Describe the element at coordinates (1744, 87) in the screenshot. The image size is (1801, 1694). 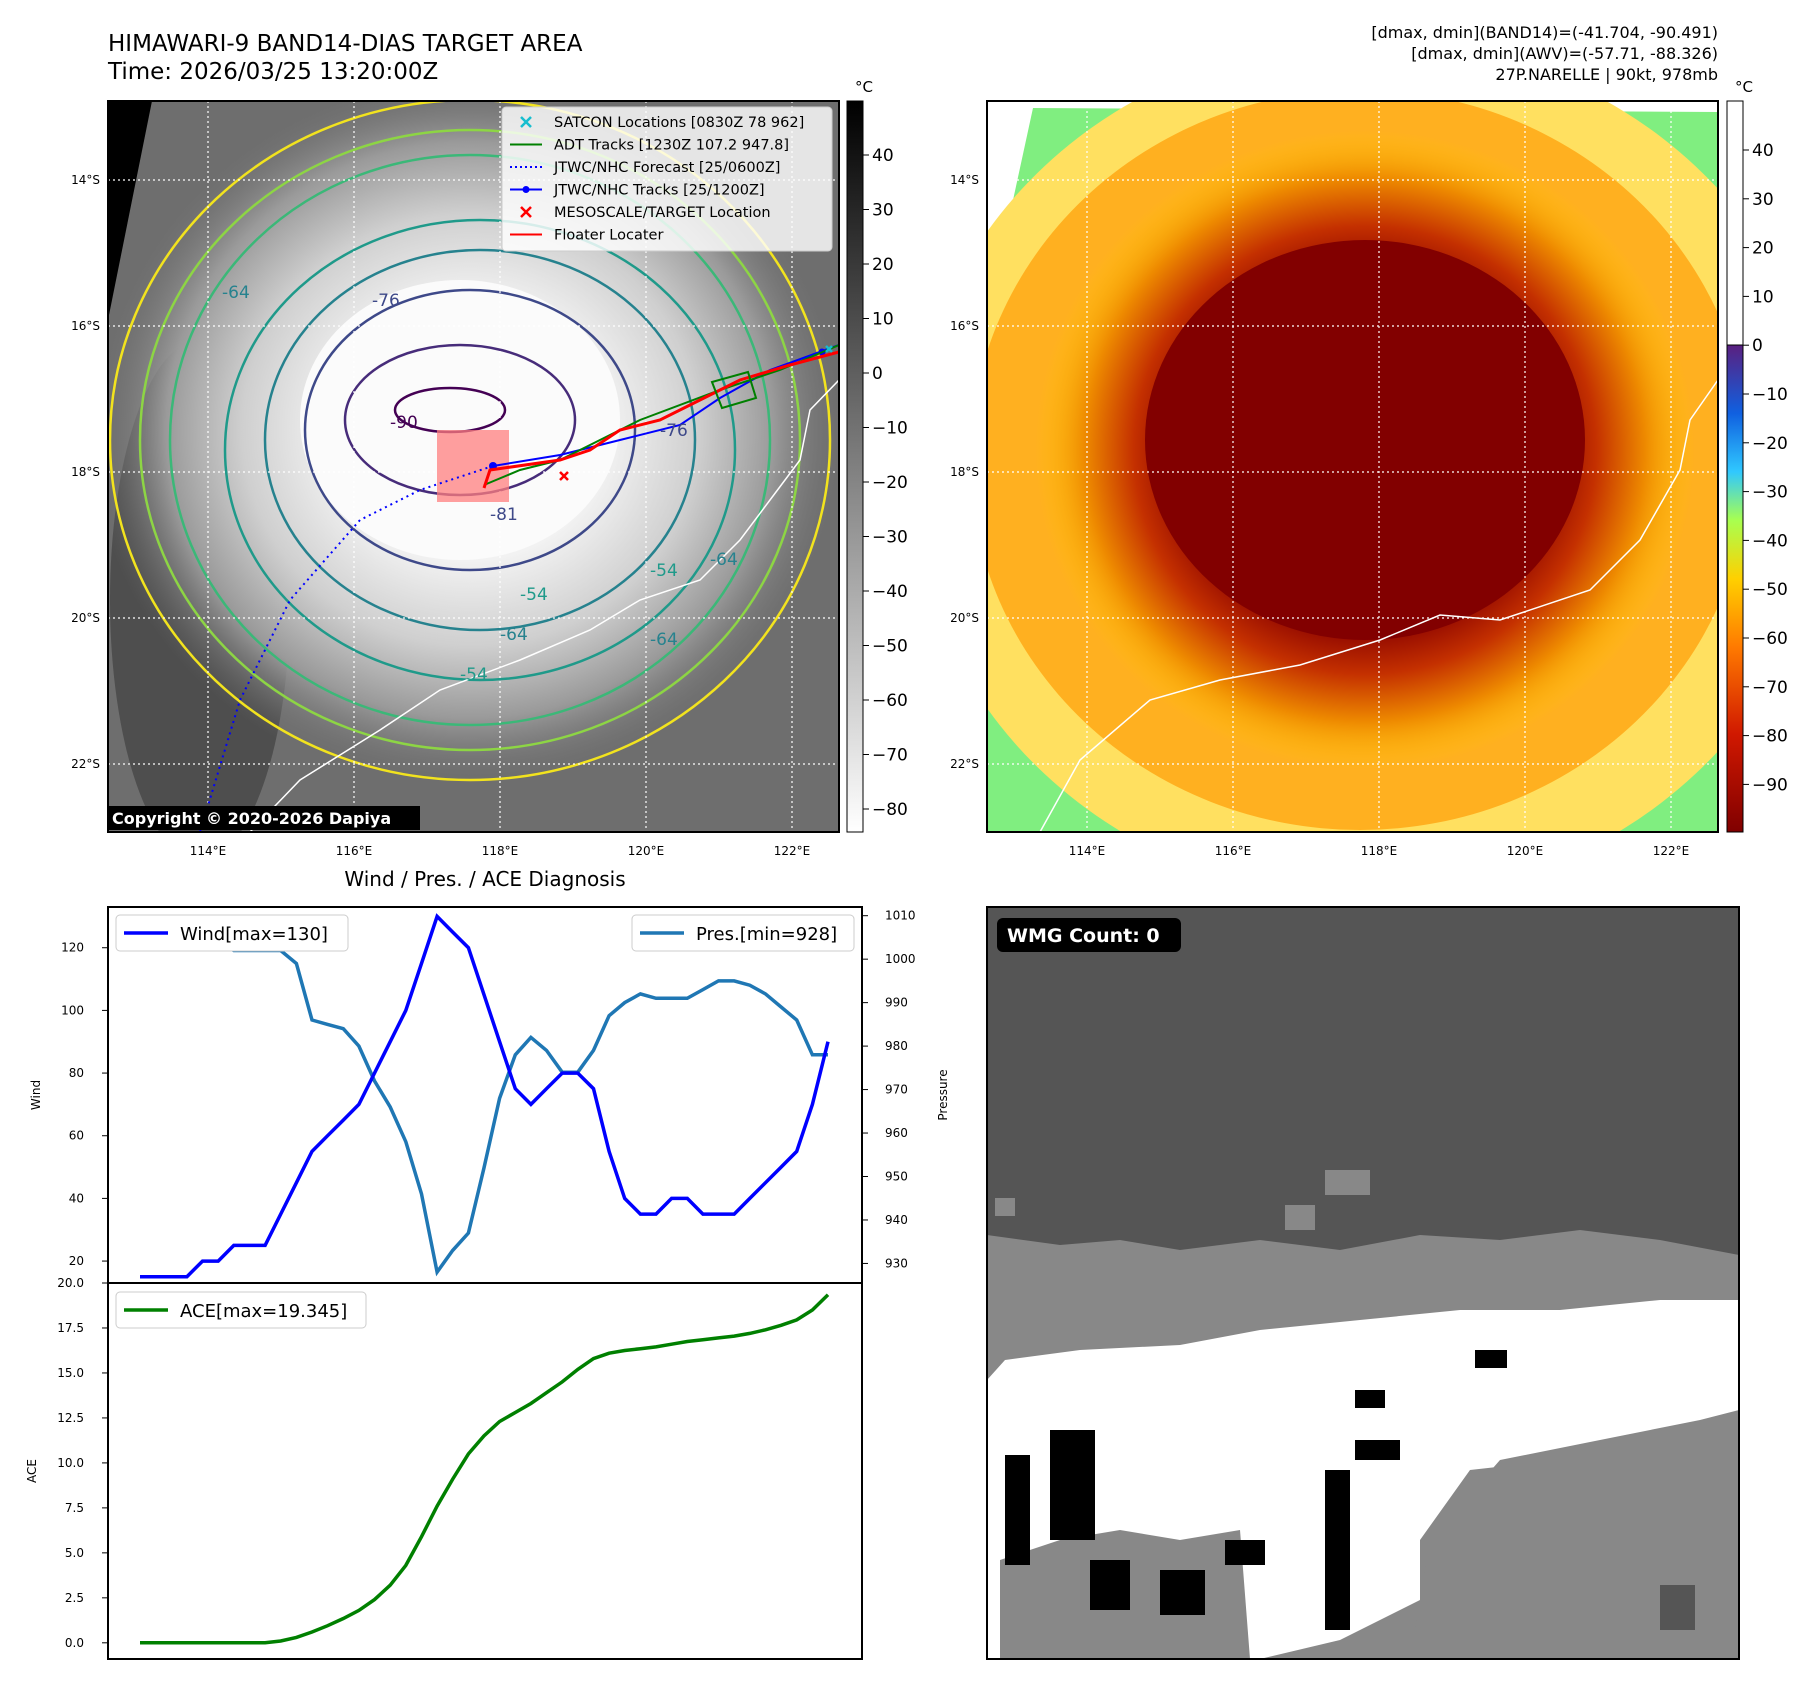
I see `colorbar-awv-unit: °C` at that location.